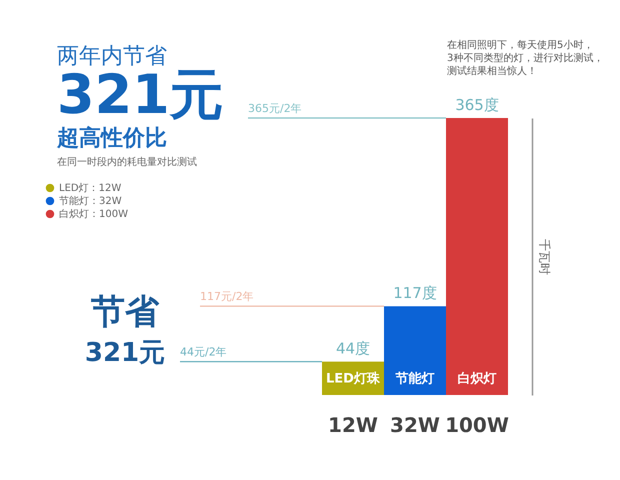 This screenshot has width=620, height=480. Describe the element at coordinates (125, 312) in the screenshot. I see `text: 节省` at that location.